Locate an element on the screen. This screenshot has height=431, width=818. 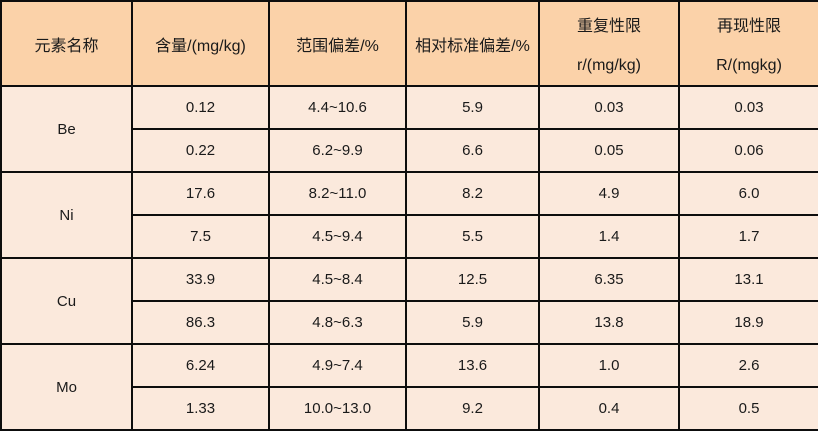
data-cell: 0.22 is located at coordinates (200, 150).